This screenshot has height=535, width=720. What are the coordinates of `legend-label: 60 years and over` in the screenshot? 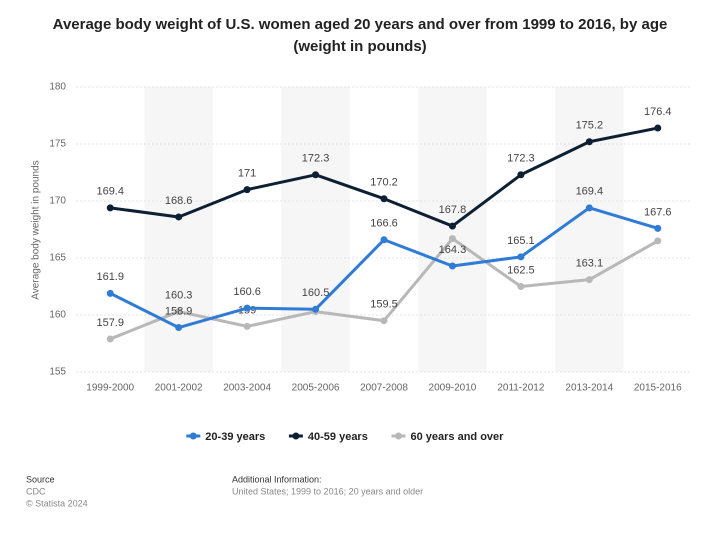 It's located at (458, 437).